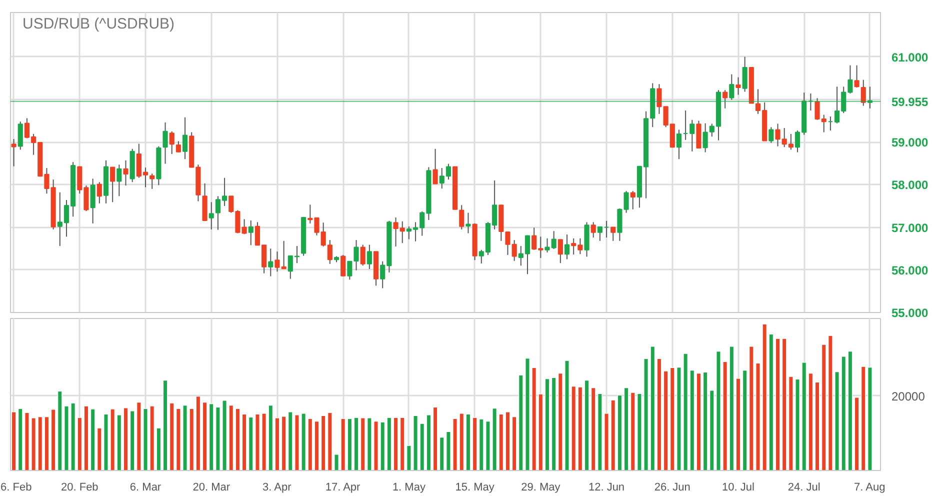  Describe the element at coordinates (475, 488) in the screenshot. I see `x-tick-label: 15. May` at that location.